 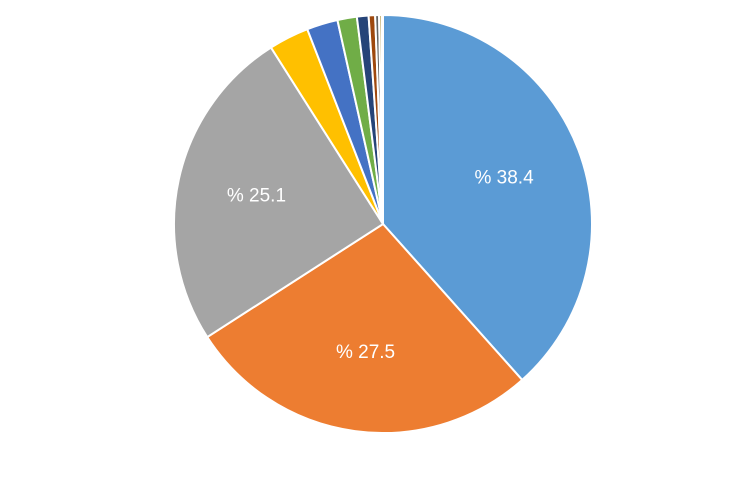 What do you see at coordinates (504, 177) in the screenshot?
I see `pie-data-label-1: % 38.4` at bounding box center [504, 177].